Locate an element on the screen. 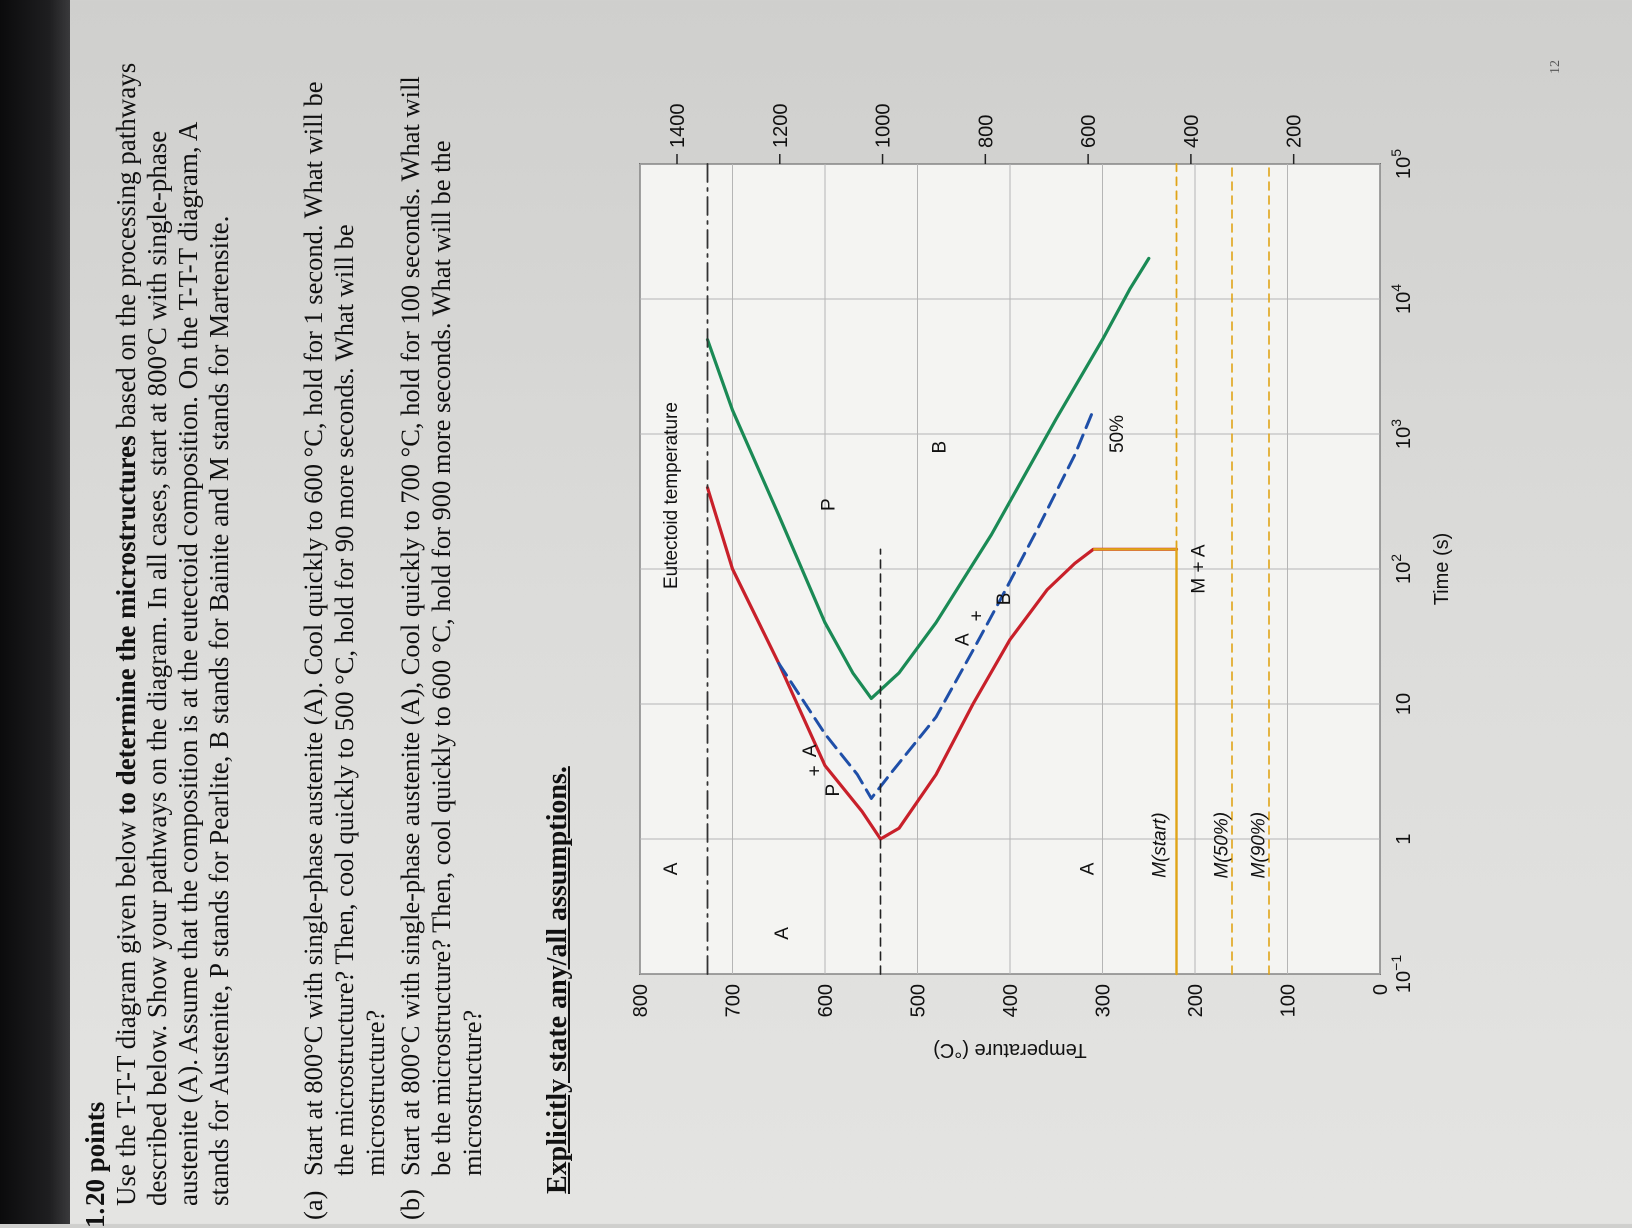 Image resolution: width=1632 pixels, height=1228 pixels. chart-annotation: M(50%) is located at coordinates (1221, 845).